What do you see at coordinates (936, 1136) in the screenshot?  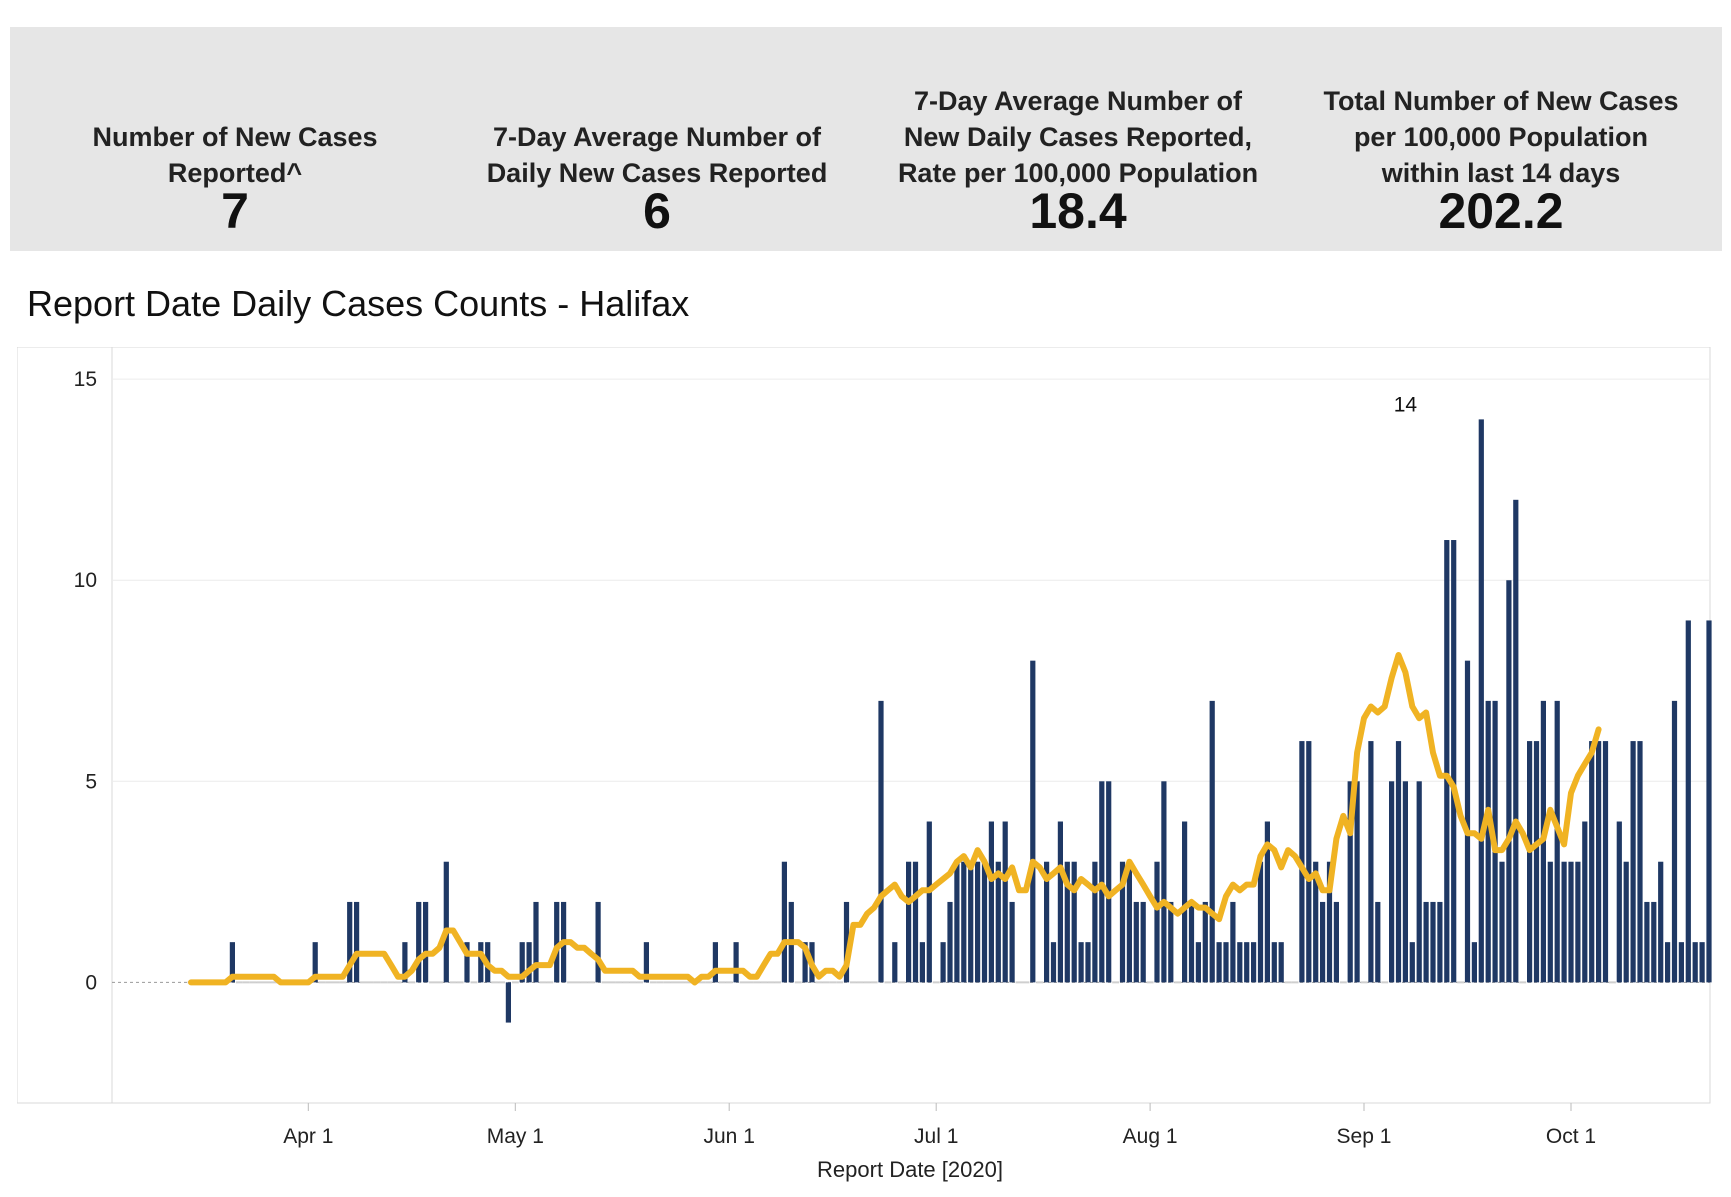 I see `x-tick-label: Jul 1` at bounding box center [936, 1136].